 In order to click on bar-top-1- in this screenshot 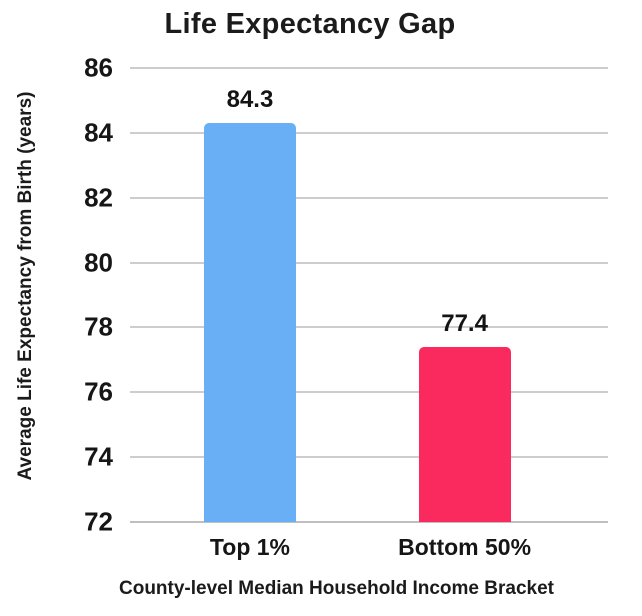, I will do `click(249, 322)`.